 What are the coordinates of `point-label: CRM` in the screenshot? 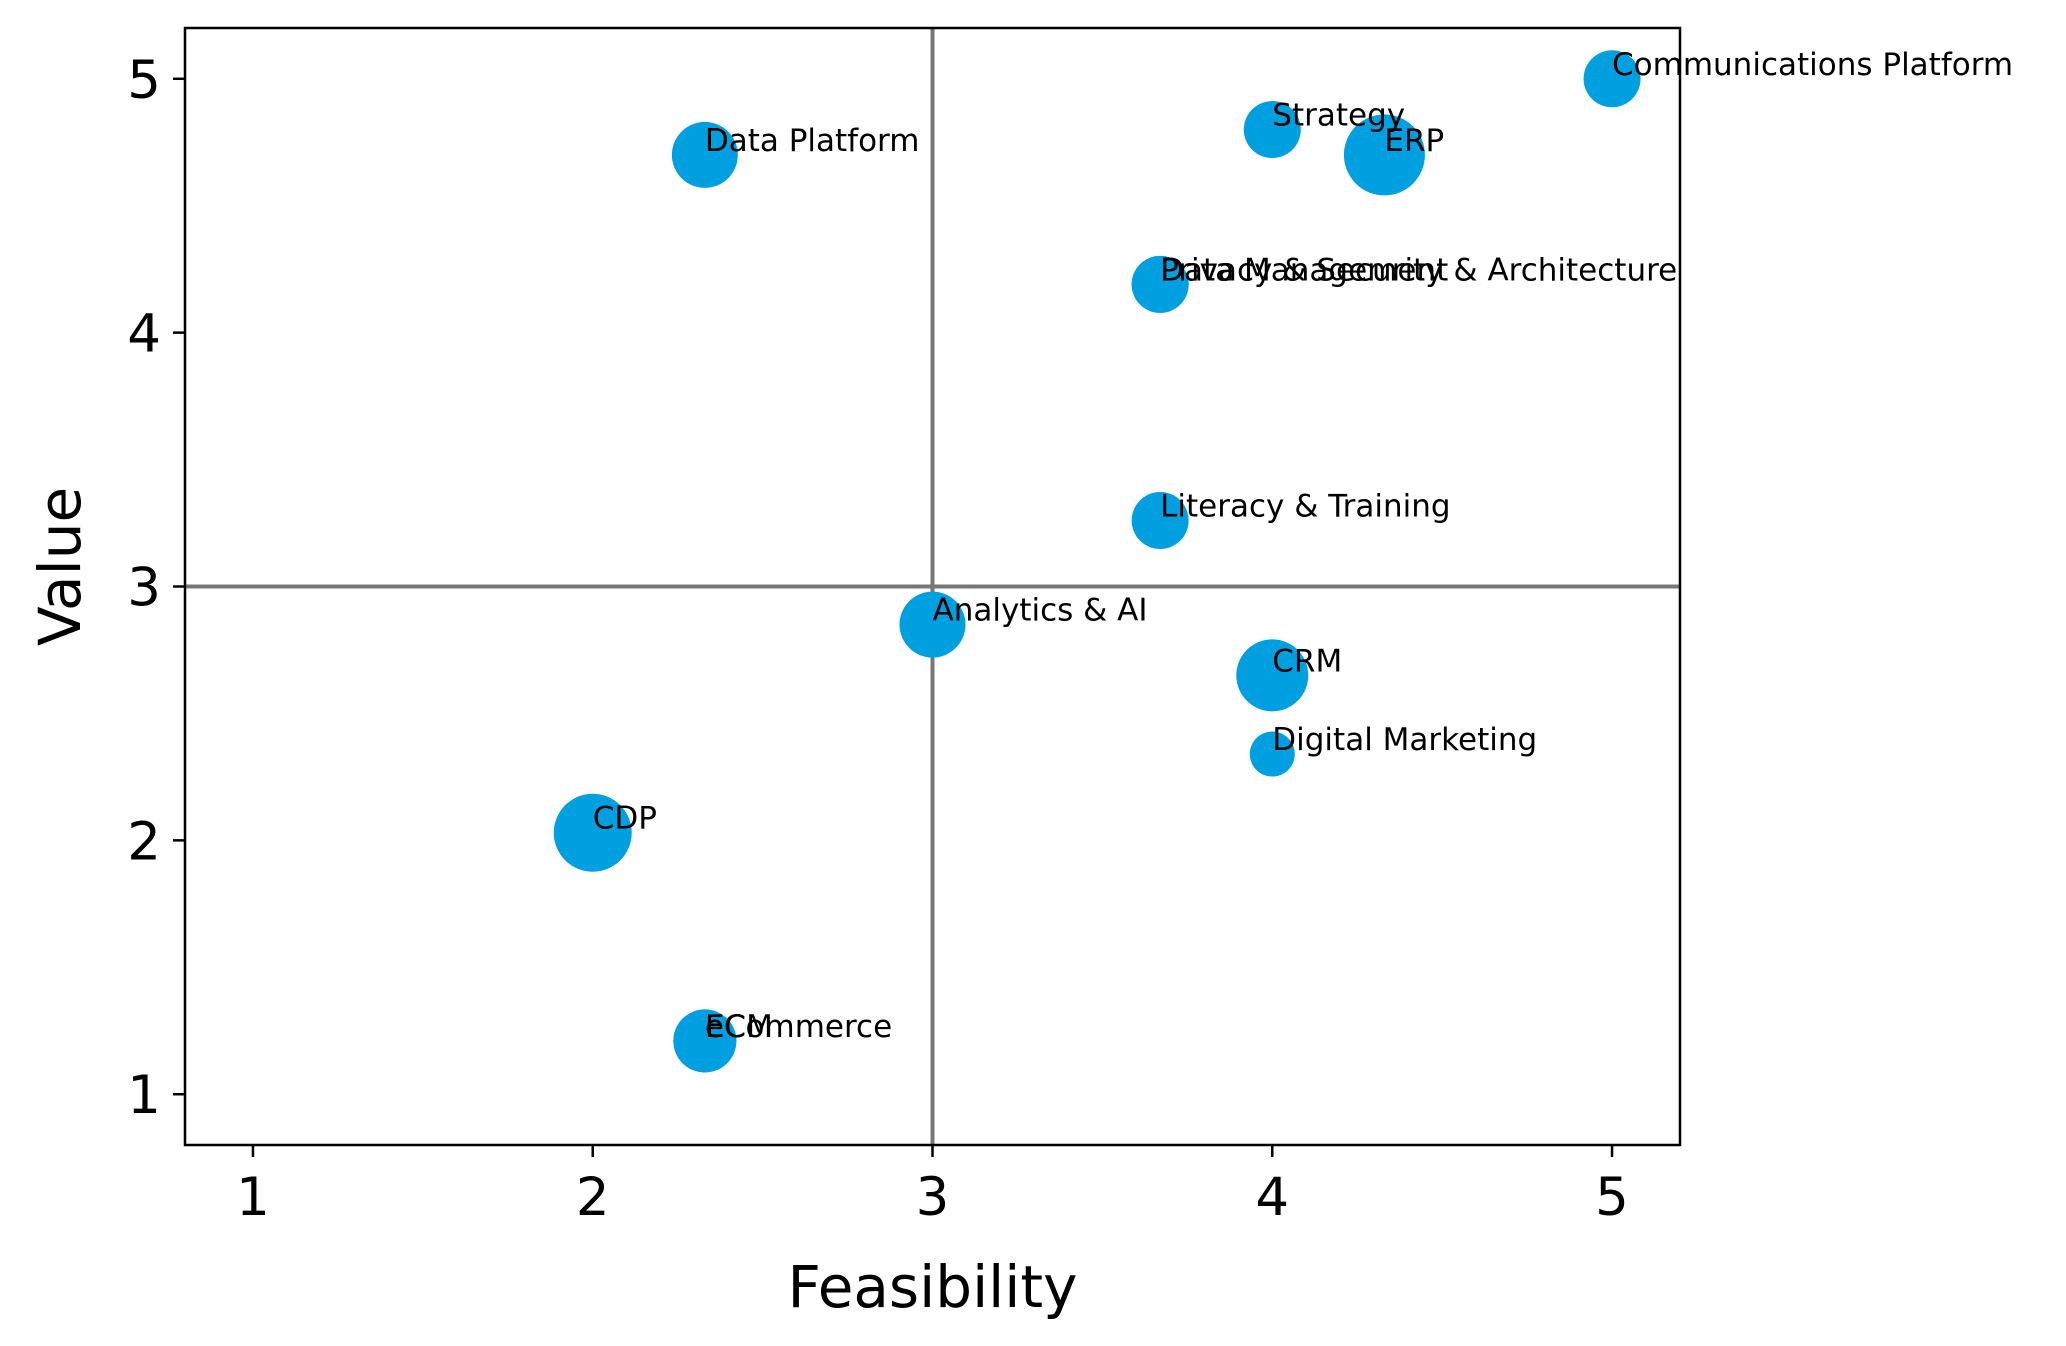 It's located at (1307, 661).